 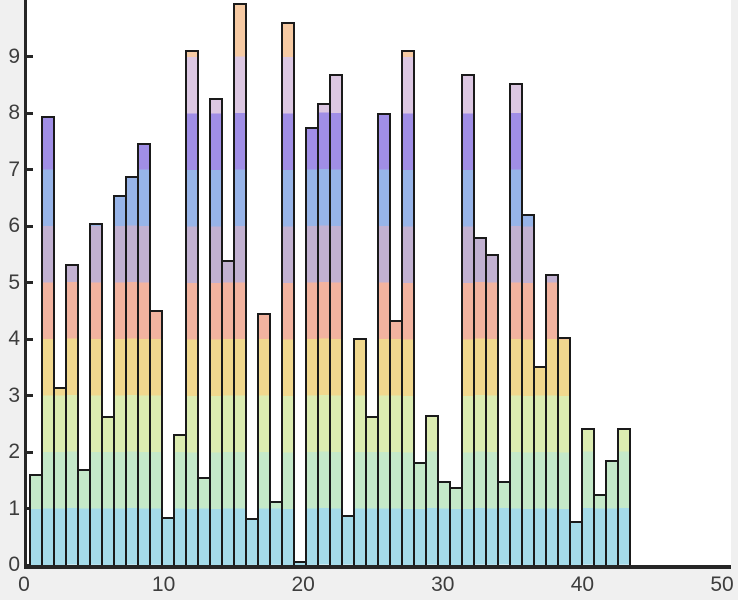 I want to click on y-tick-label: 4, so click(x=14, y=338).